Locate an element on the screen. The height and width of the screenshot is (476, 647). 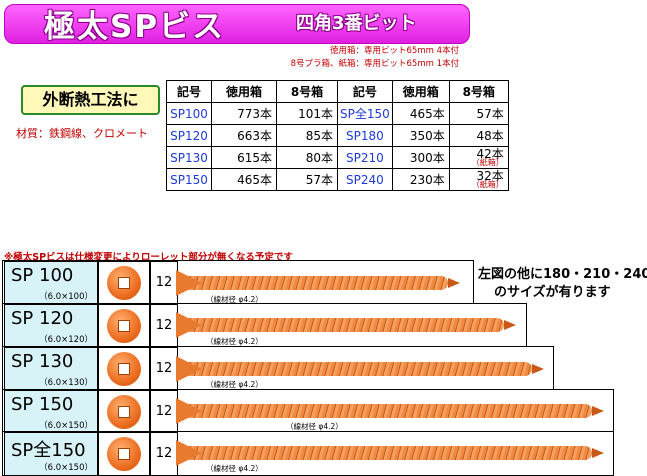
table-row: SP120 663本 85本 SP180 350本 48本 is located at coordinates (337, 135).